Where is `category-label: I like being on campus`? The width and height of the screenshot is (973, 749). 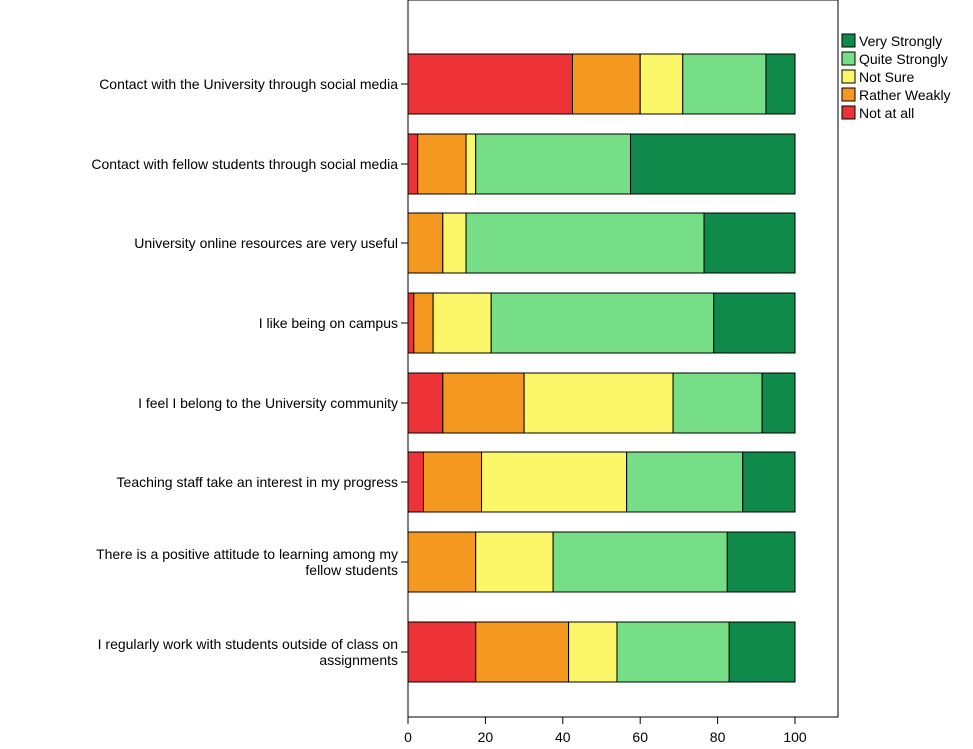 category-label: I like being on campus is located at coordinates (328, 323).